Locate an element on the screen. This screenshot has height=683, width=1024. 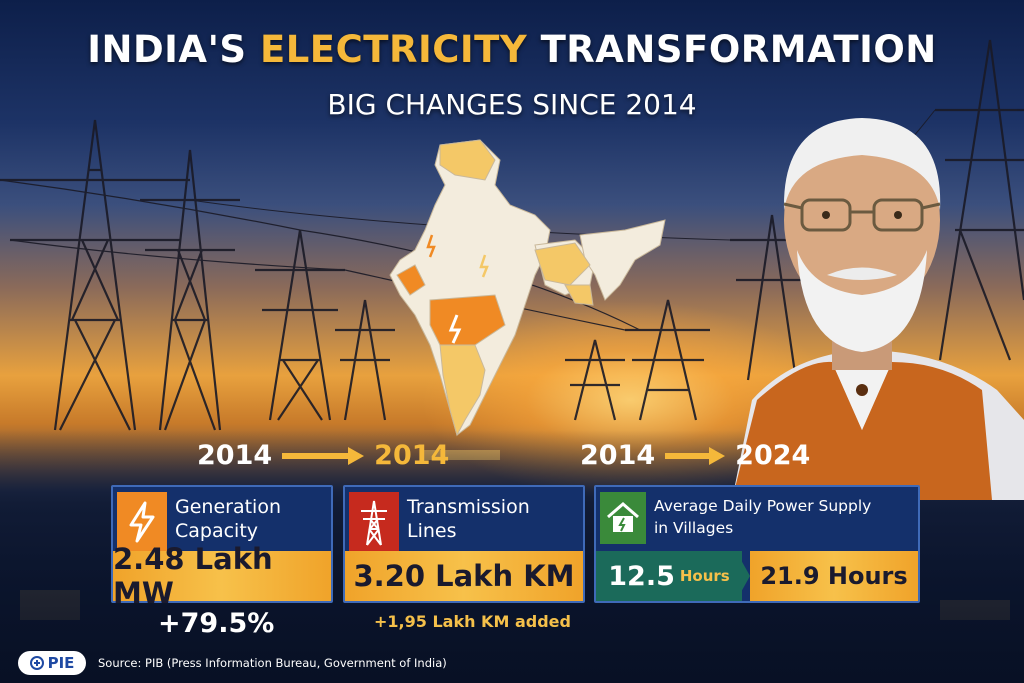
village-supply-from: 12.5 Hours is located at coordinates (669, 576).